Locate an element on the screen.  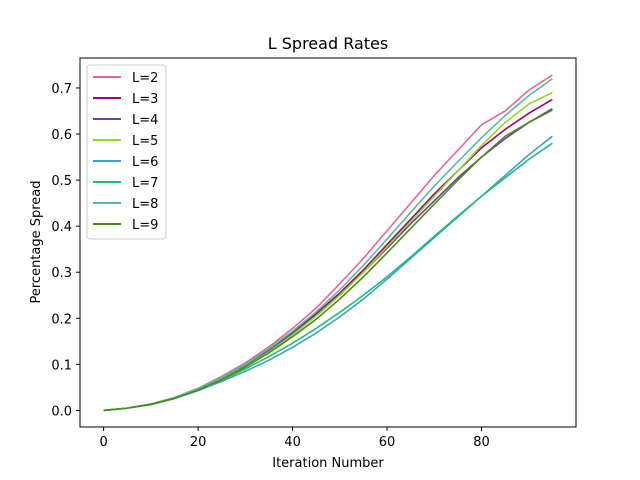
y-tick-label: 0.7 is located at coordinates (61, 89).